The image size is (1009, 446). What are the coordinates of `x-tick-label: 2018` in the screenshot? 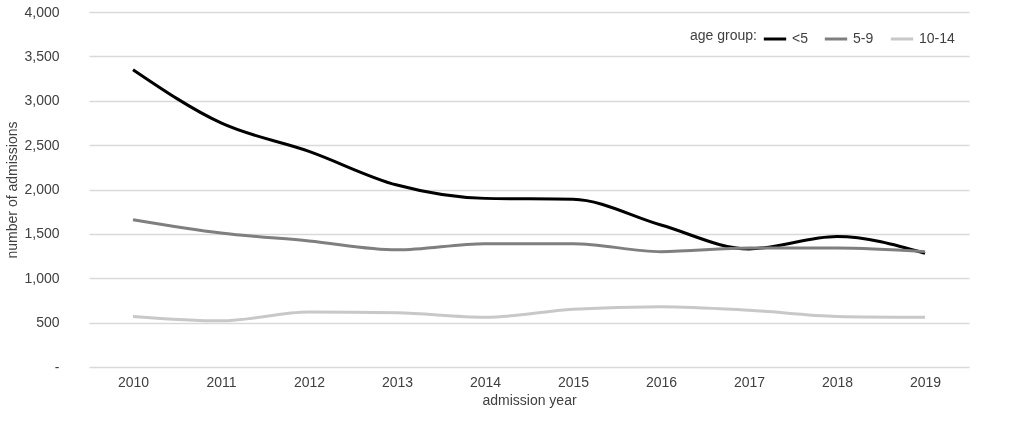 It's located at (837, 381).